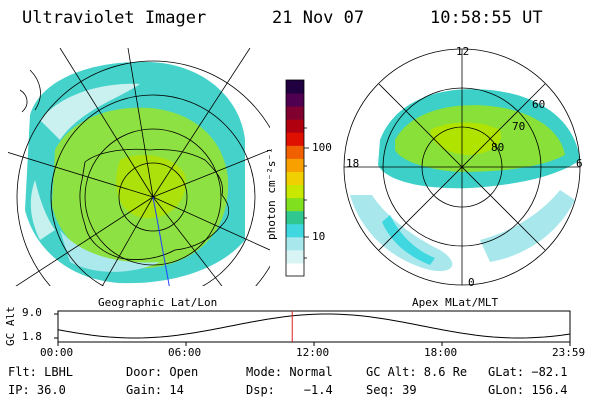  What do you see at coordinates (154, 204) in the screenshot?
I see `coastline` at bounding box center [154, 204].